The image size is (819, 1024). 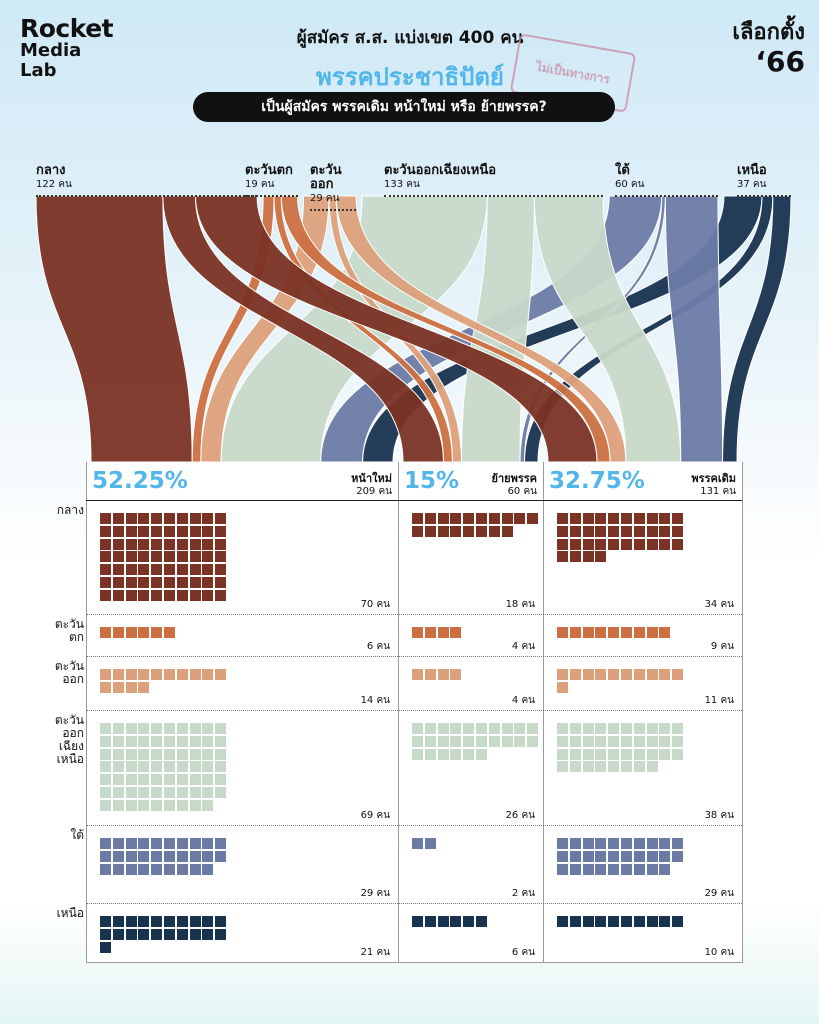 What do you see at coordinates (375, 952) in the screenshot?
I see `cell-count: 21 คน` at bounding box center [375, 952].